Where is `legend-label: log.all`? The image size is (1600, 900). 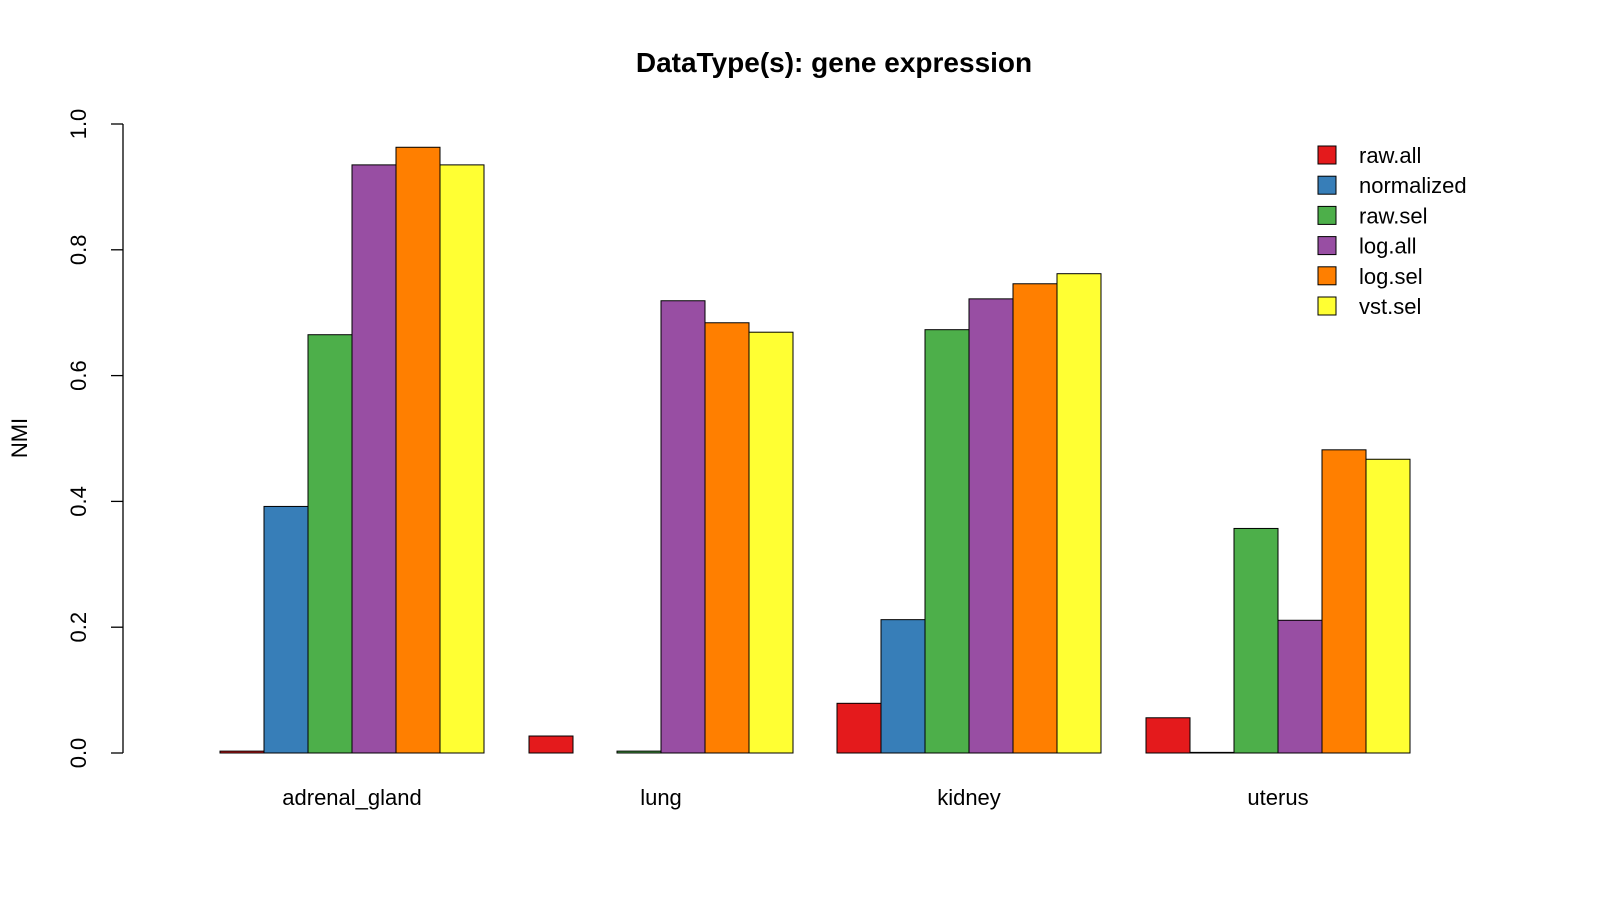 legend-label: log.all is located at coordinates (1387, 246).